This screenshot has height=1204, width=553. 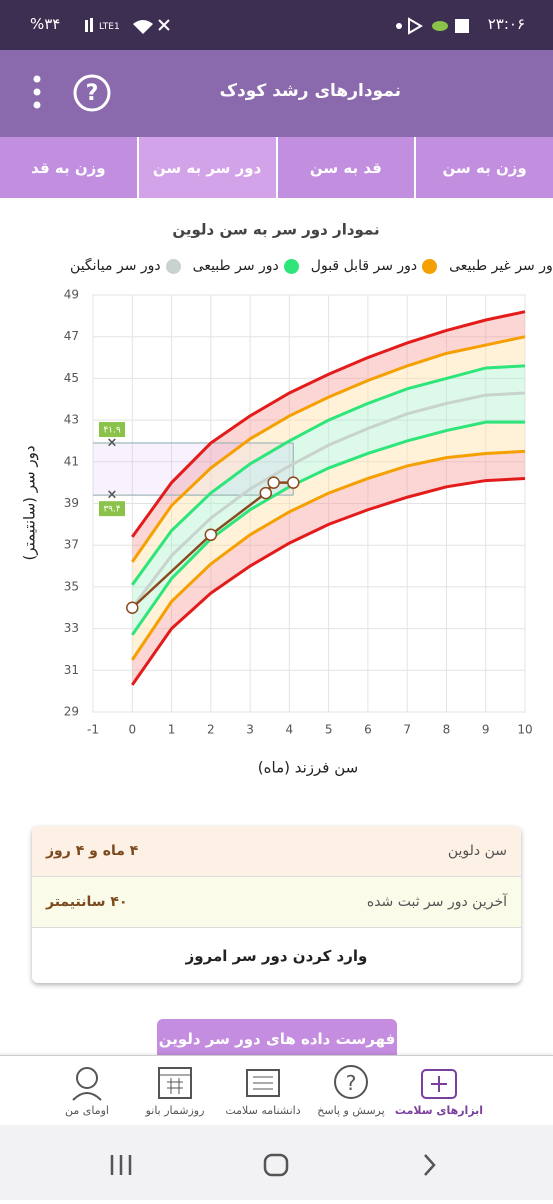 What do you see at coordinates (310, 91) in the screenshot?
I see `app-title: نمودارهای رشد کودک` at bounding box center [310, 91].